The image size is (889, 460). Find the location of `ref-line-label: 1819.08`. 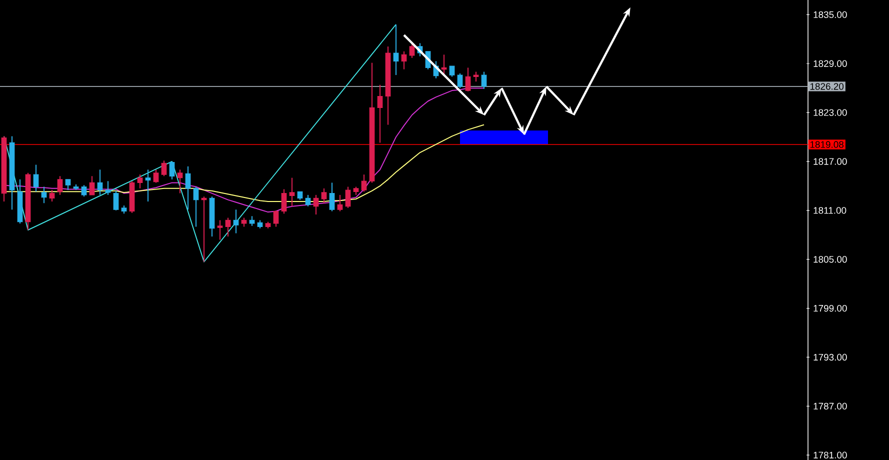

ref-line-label: 1819.08 is located at coordinates (827, 144).